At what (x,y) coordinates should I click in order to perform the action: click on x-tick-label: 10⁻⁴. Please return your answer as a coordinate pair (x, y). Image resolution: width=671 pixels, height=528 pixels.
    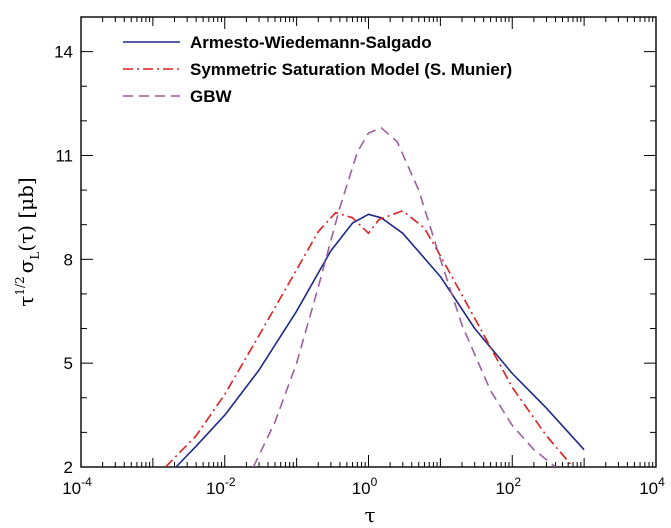
    Looking at the image, I should click on (77, 486).